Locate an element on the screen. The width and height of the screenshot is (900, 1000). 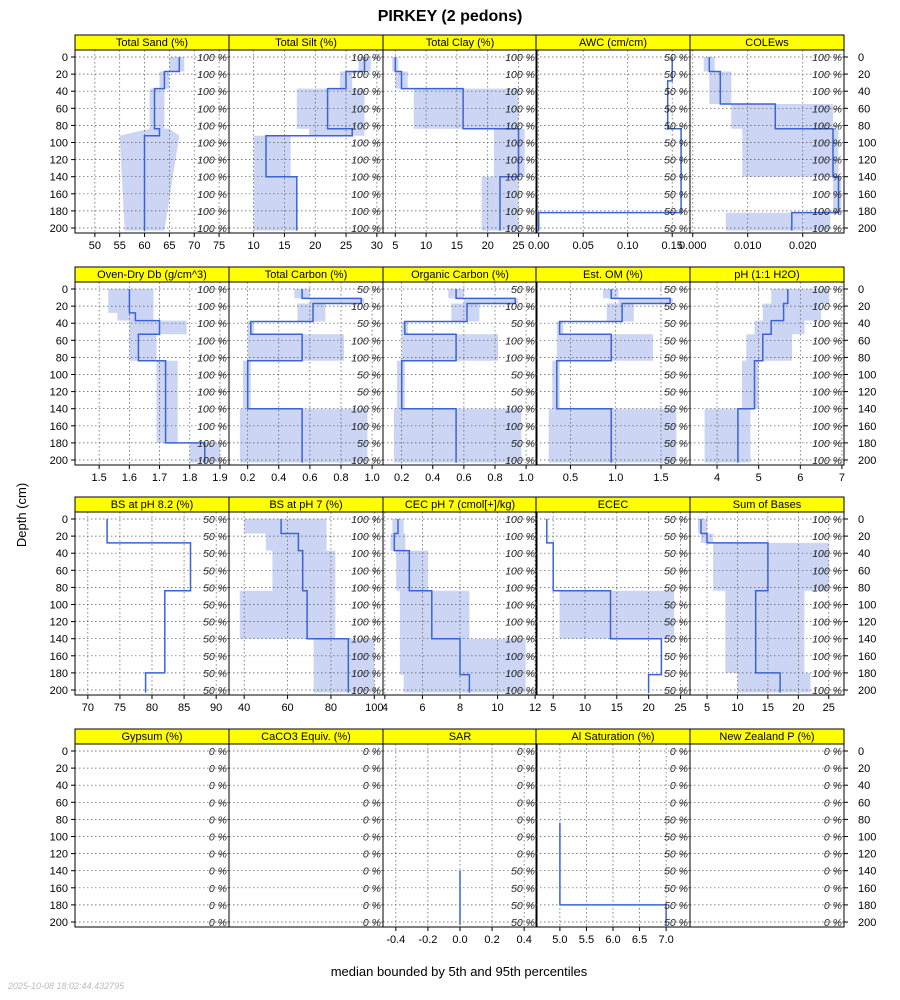
x-tick-label: 50 is located at coordinates (95, 246).